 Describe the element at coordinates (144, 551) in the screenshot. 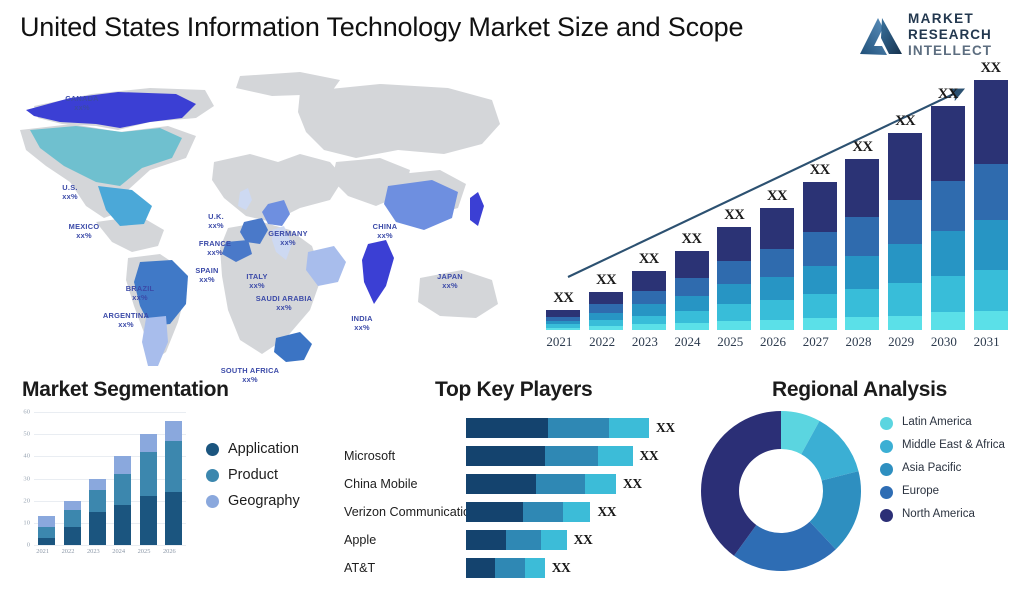

I see `segmentation-x-label-2025: 2025` at that location.